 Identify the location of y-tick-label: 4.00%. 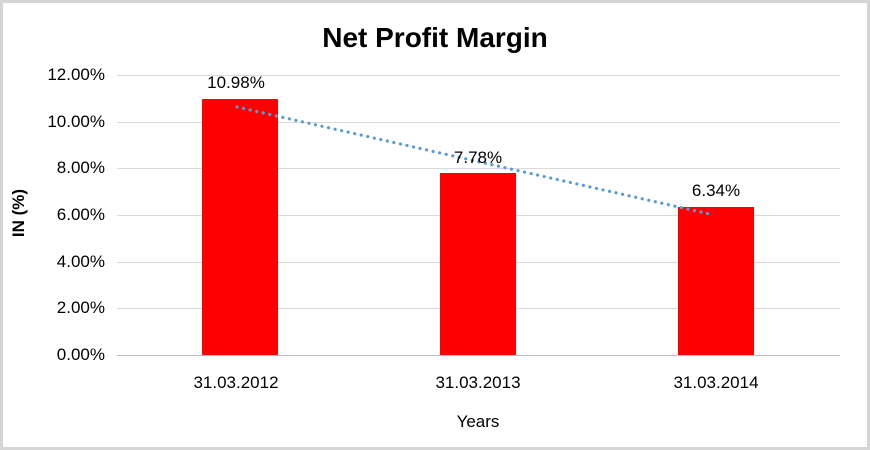
(80, 261).